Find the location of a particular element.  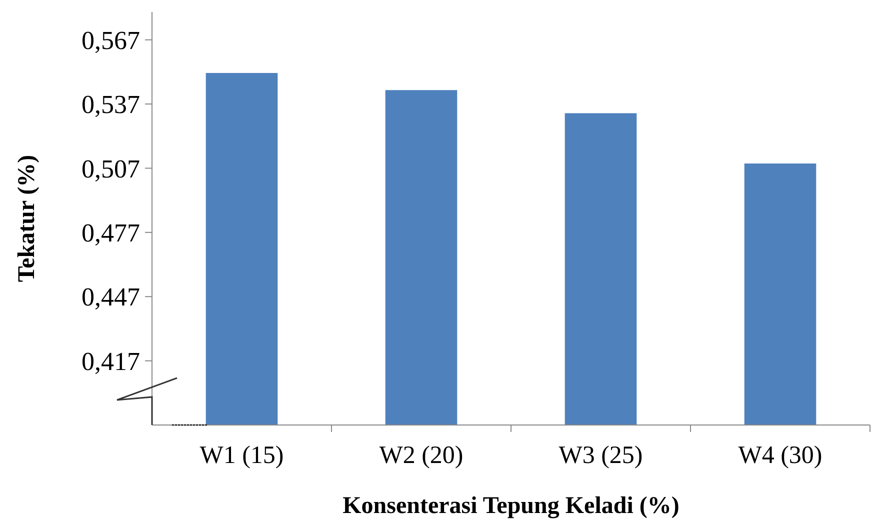

y-tick-label: 0,507 is located at coordinates (111, 169).